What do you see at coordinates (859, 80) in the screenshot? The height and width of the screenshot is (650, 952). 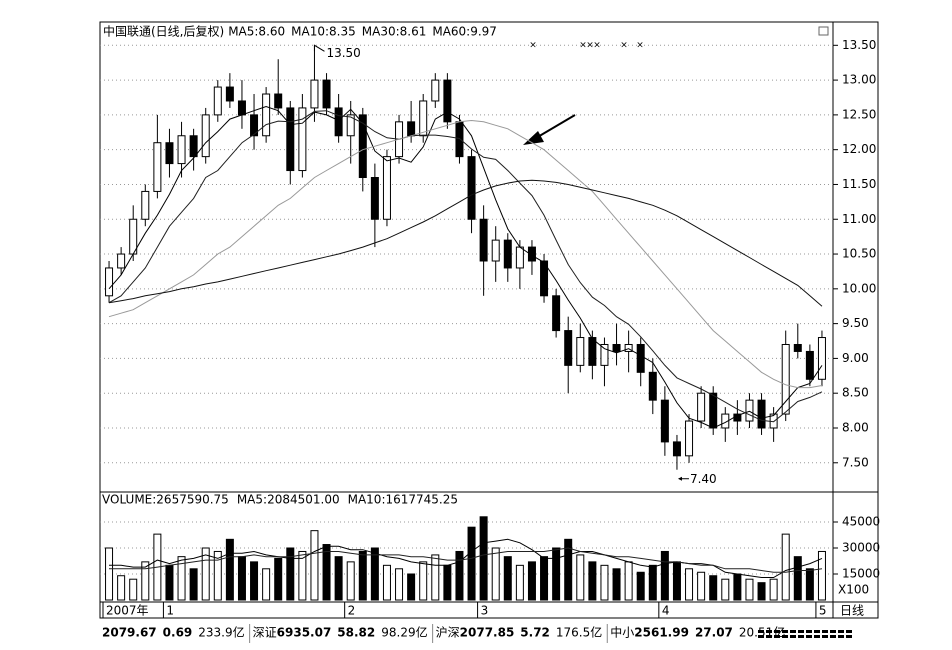 I see `y-tick-label: 13.00` at bounding box center [859, 80].